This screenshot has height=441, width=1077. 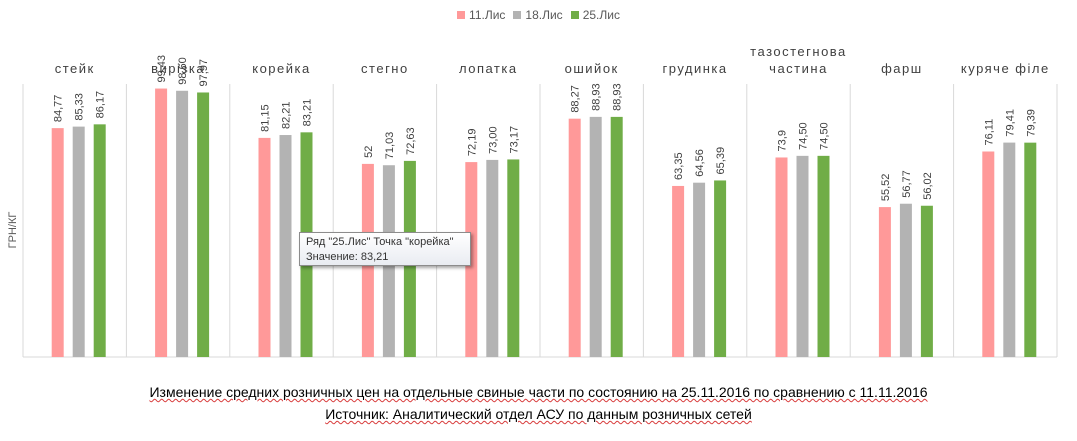 What do you see at coordinates (203, 224) in the screenshot?
I see `bar-25.Лис-1` at bounding box center [203, 224].